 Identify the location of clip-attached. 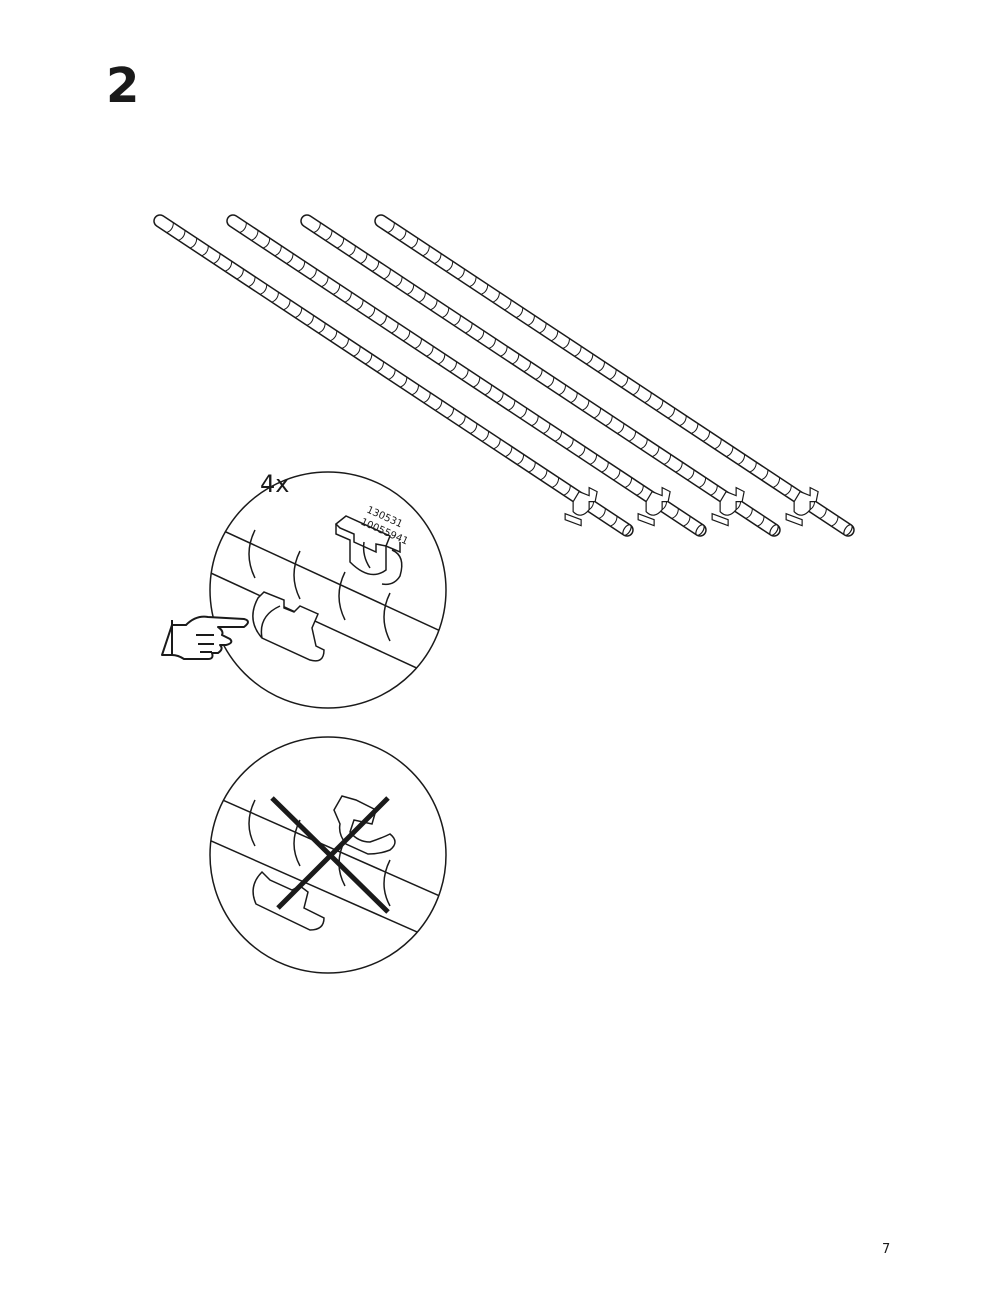
(288, 626).